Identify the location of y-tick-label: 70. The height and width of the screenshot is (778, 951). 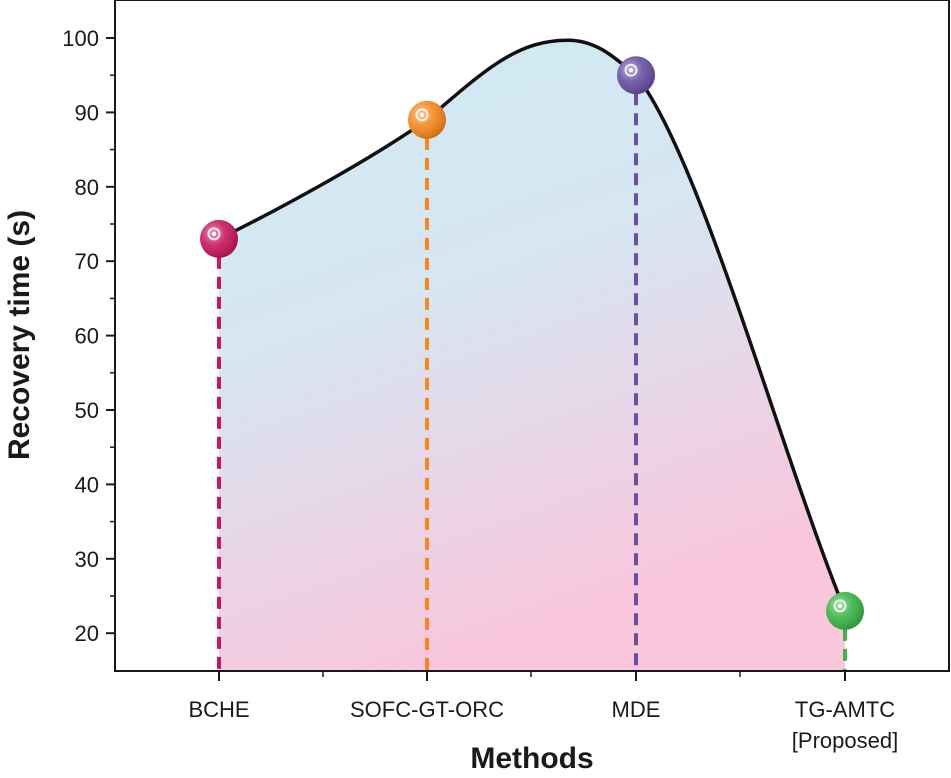
(87, 261).